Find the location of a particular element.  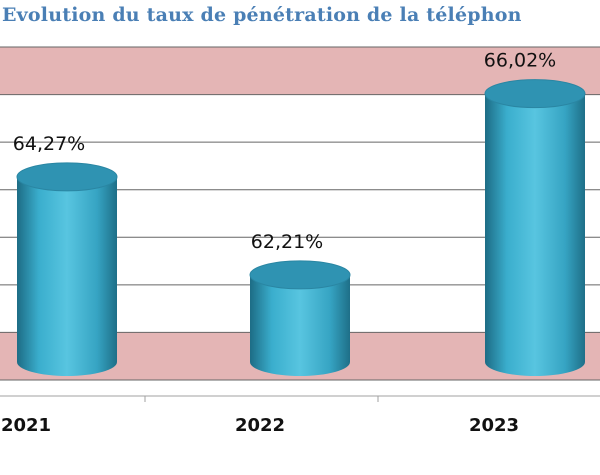

bar-2022 is located at coordinates (300, 318).